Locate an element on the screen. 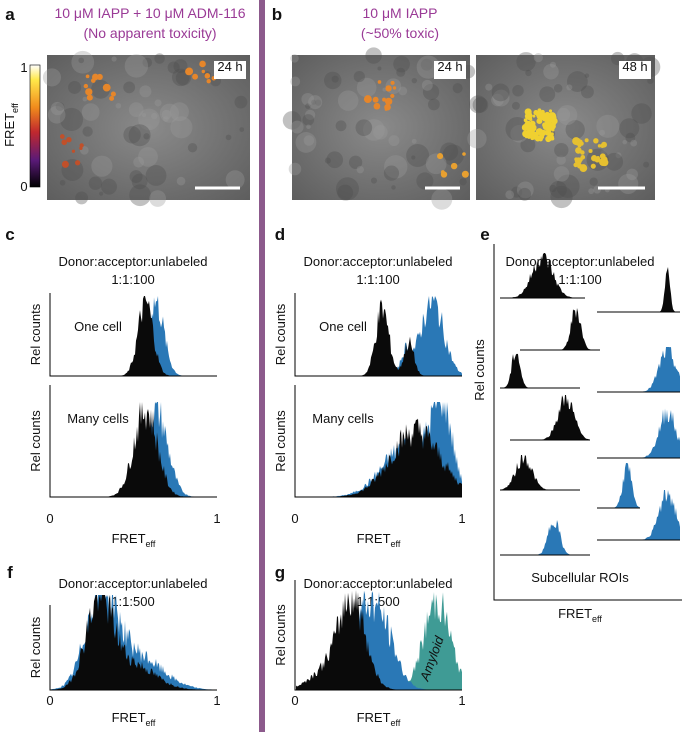 This screenshot has height=732, width=685. caption: Subcellular ROIs is located at coordinates (580, 577).